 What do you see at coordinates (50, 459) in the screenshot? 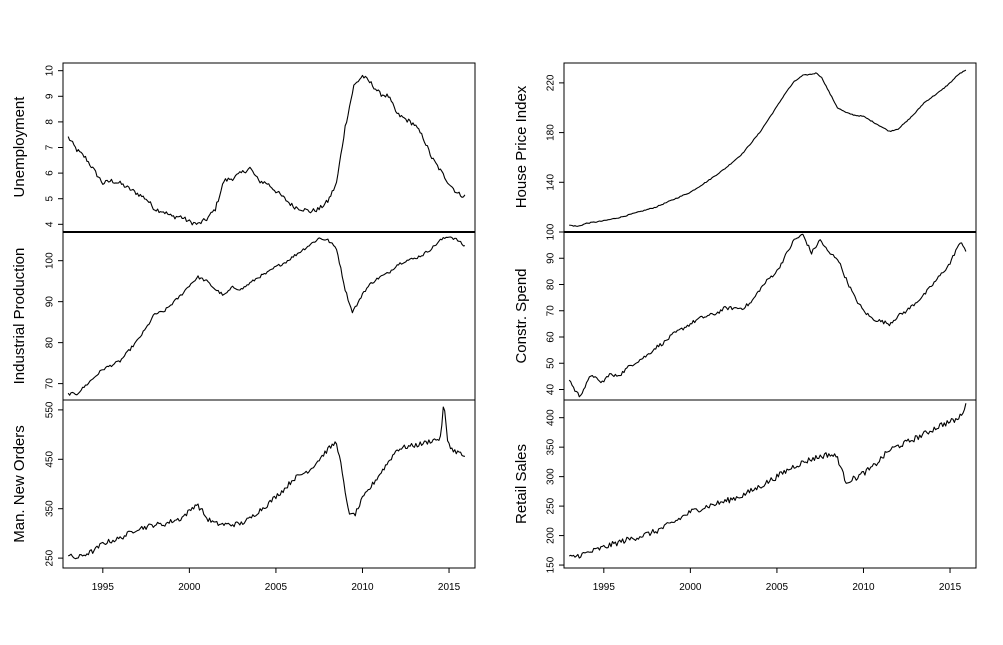
I see `y-tick-label: 450` at bounding box center [50, 459].